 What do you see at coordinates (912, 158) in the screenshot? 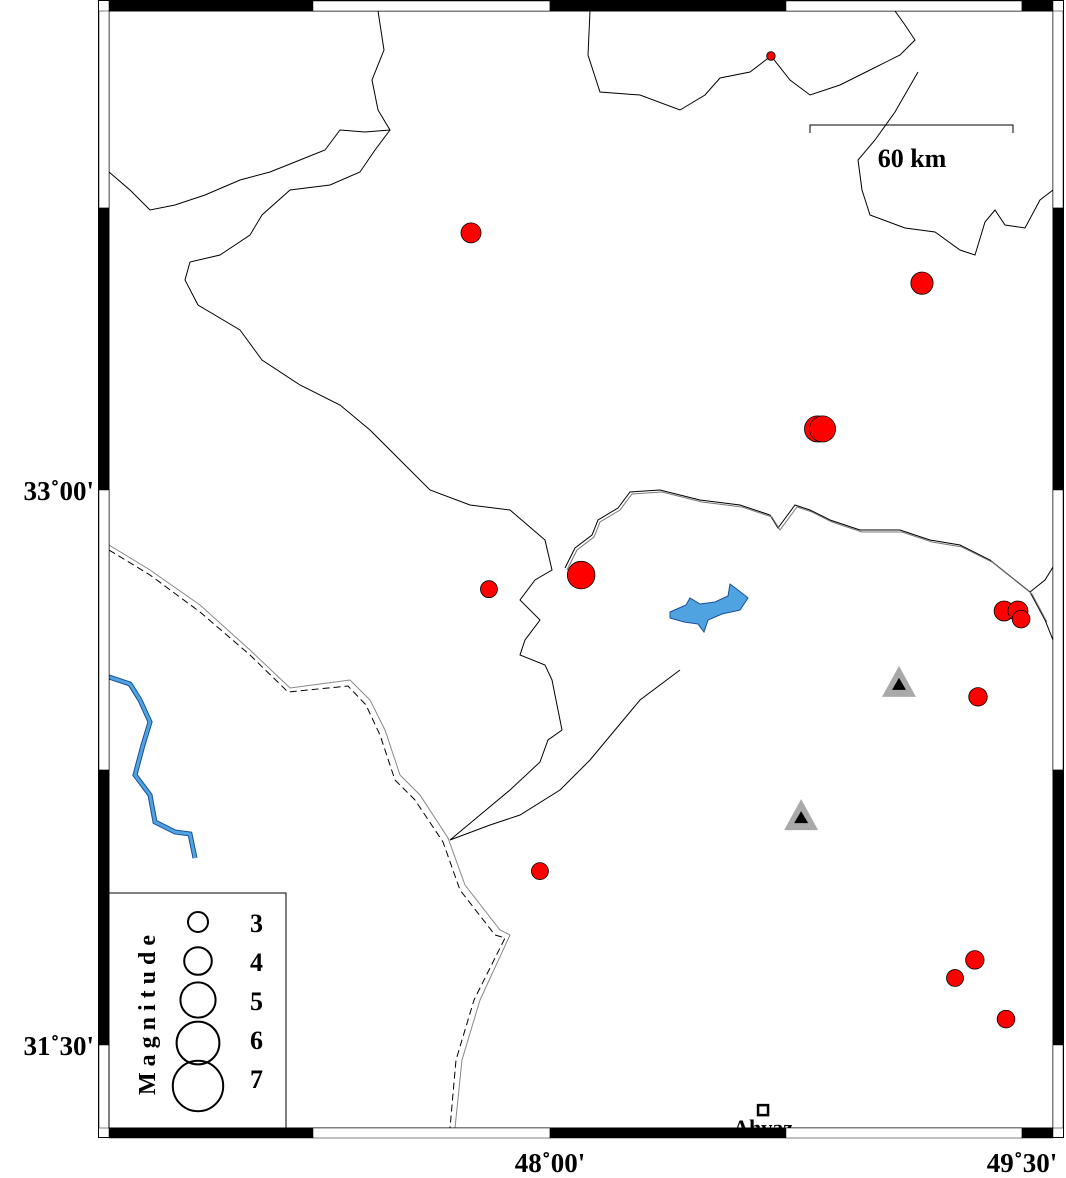
I see `scale-bar-label: 60 km` at bounding box center [912, 158].